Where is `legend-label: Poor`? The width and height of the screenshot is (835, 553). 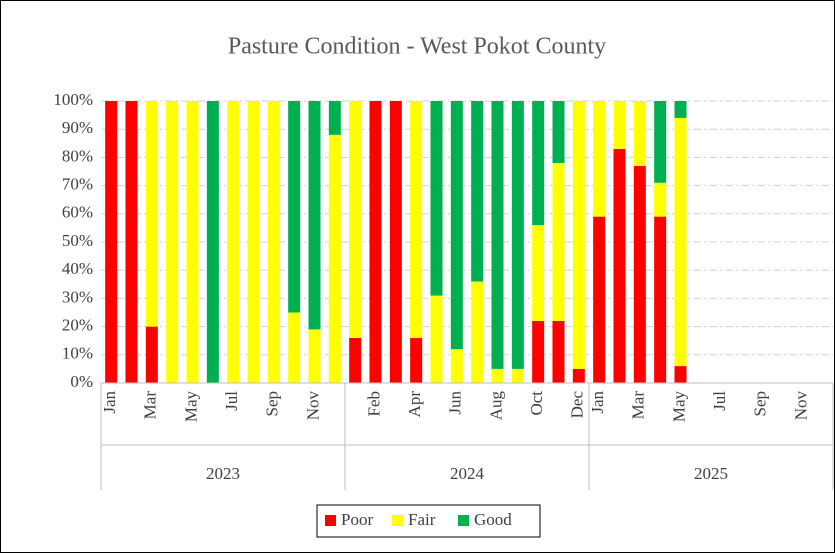
legend-label: Poor is located at coordinates (357, 519).